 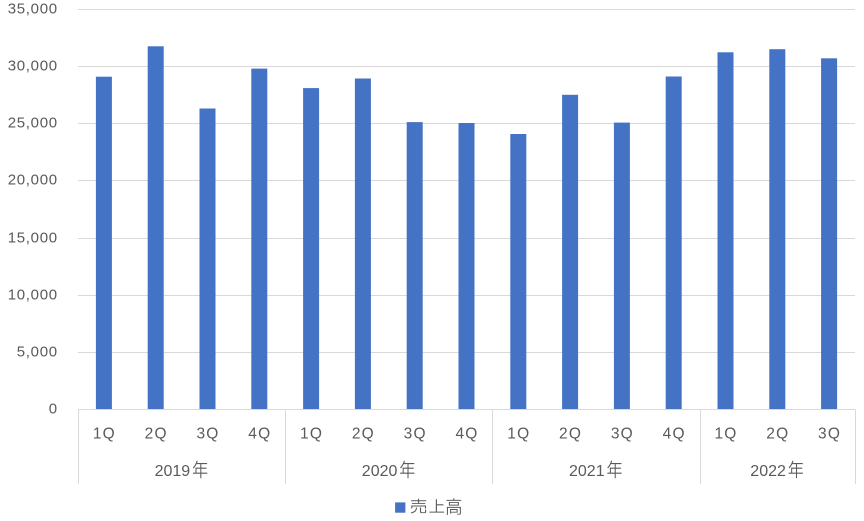 I want to click on svg-text: 10,000, so click(x=33, y=295).